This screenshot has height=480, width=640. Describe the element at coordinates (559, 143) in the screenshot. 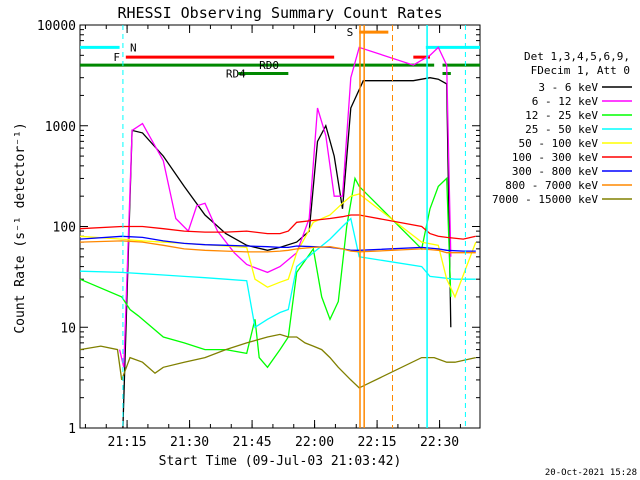

I see `legend-entry-label: 50 - 100 keV` at that location.